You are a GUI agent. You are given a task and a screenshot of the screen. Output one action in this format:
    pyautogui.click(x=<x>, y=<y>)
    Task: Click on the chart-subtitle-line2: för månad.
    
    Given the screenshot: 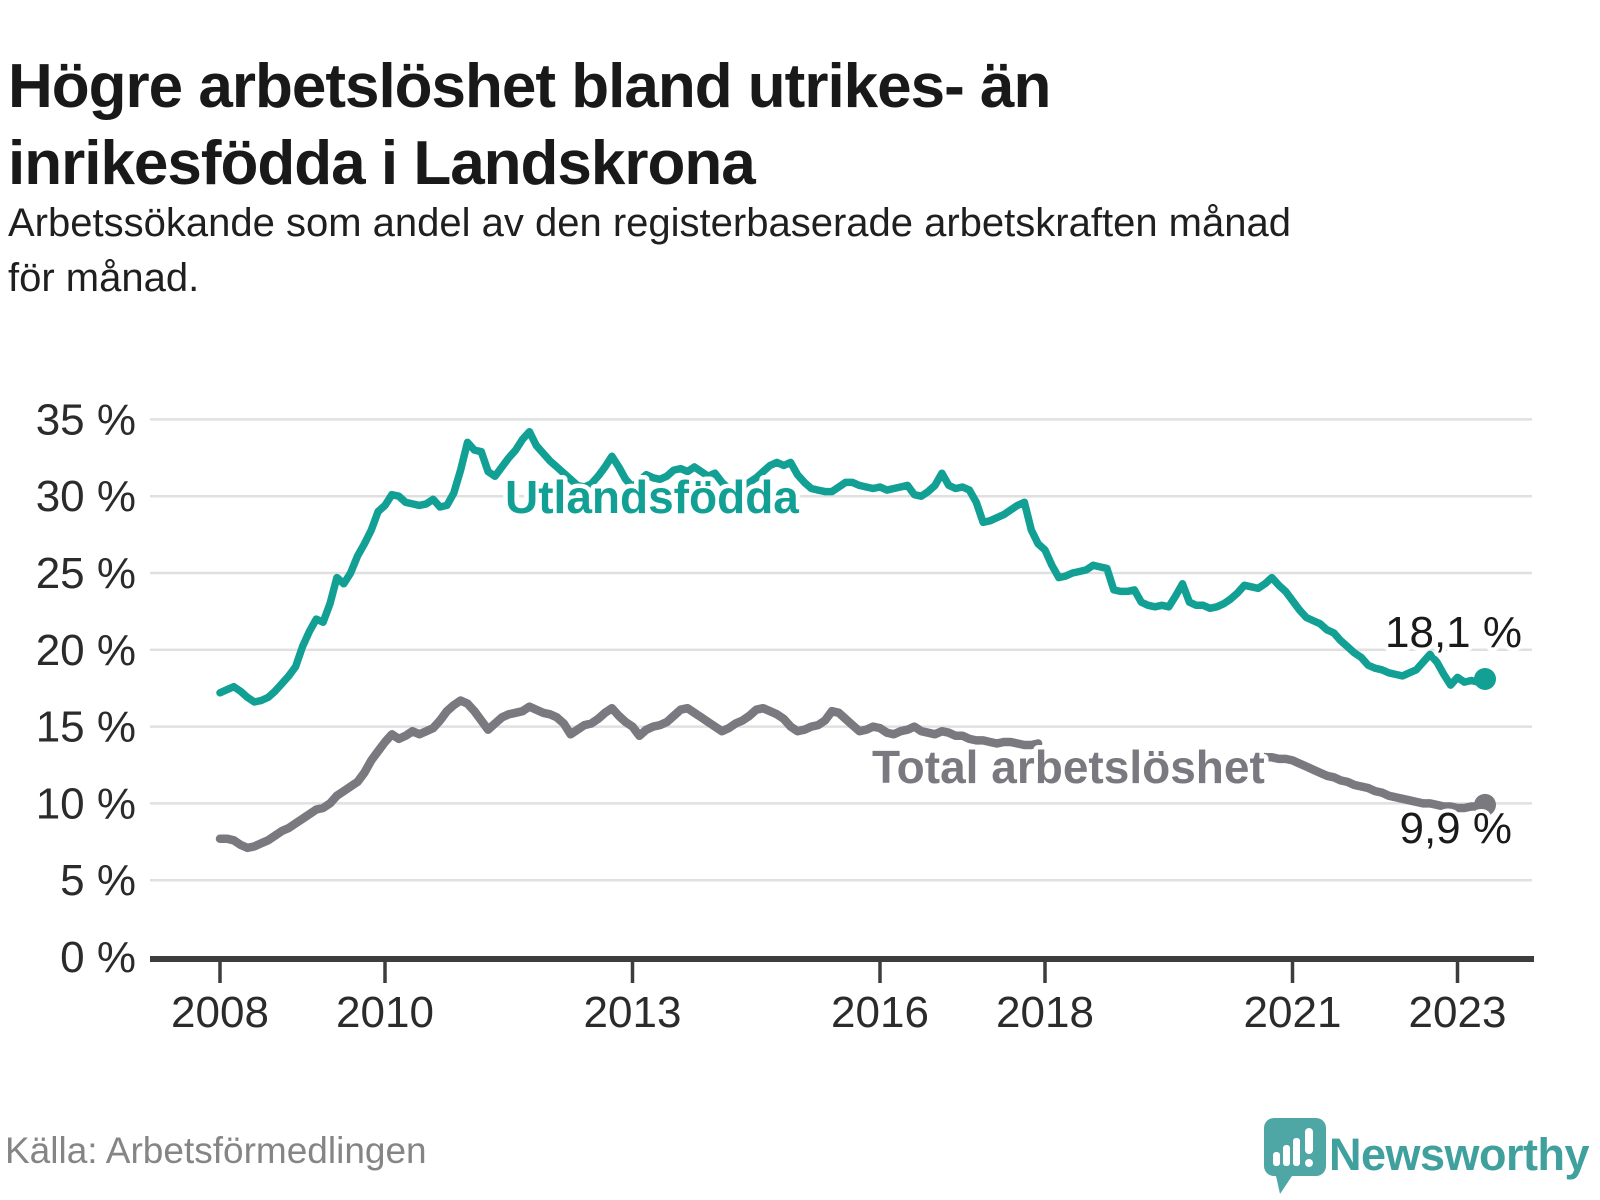 What is the action you would take?
    pyautogui.click(x=104, y=278)
    